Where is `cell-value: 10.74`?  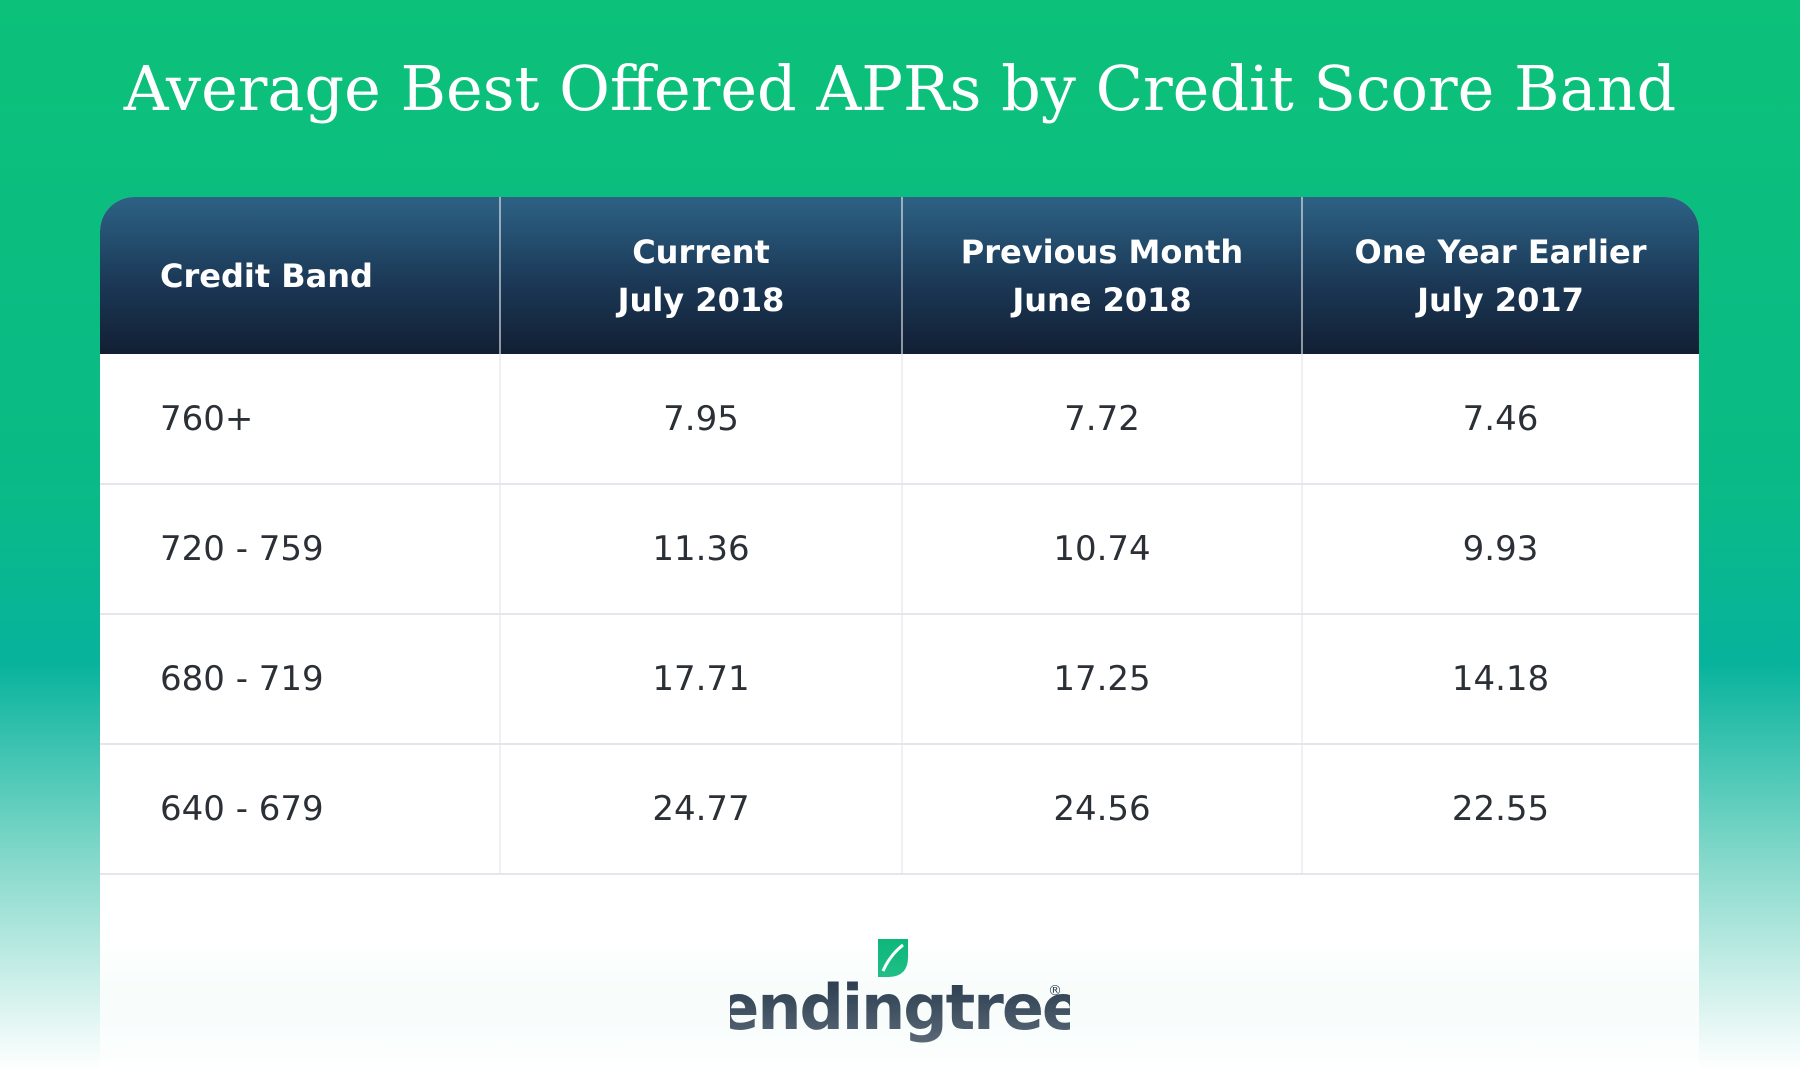
cell-value: 10.74 is located at coordinates (1102, 549).